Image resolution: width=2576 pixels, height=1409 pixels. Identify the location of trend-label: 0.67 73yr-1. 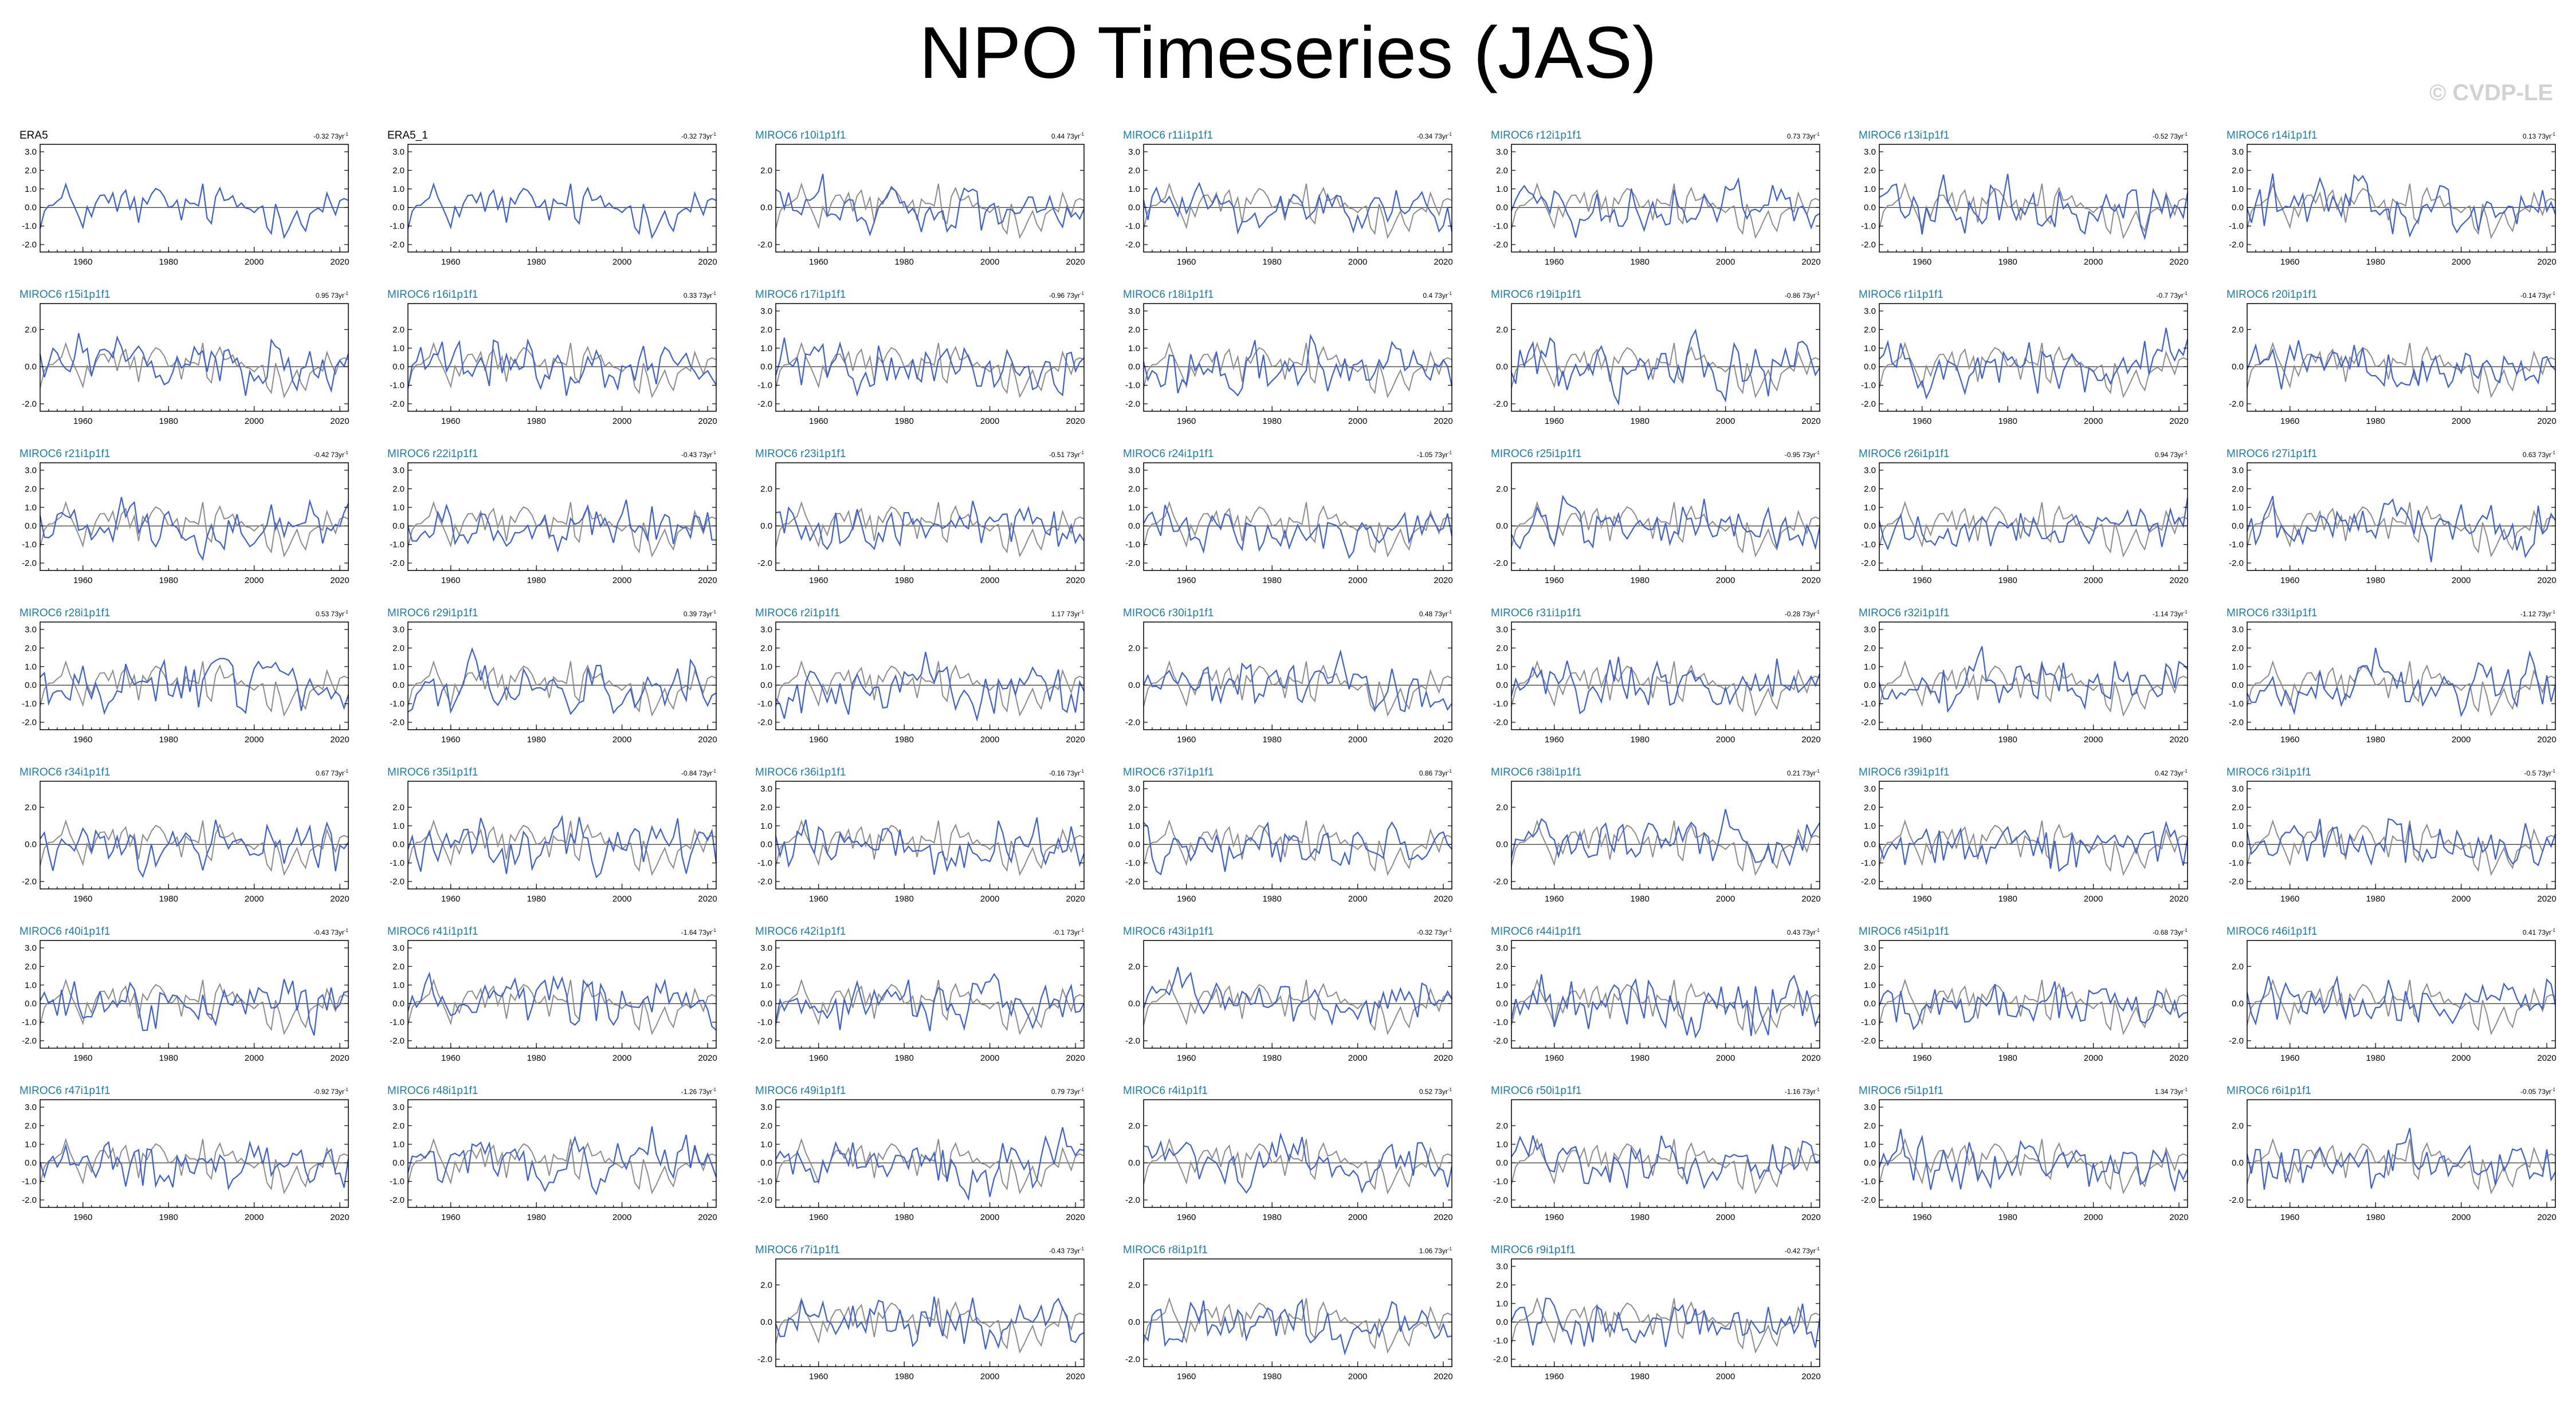
(333, 773).